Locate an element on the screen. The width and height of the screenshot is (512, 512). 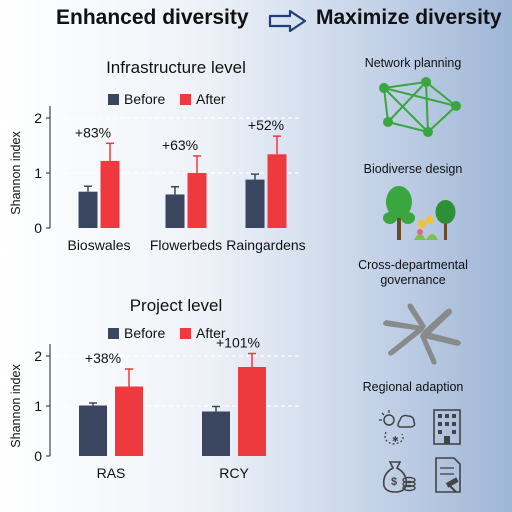
category-label: Raingardens is located at coordinates (265, 245).